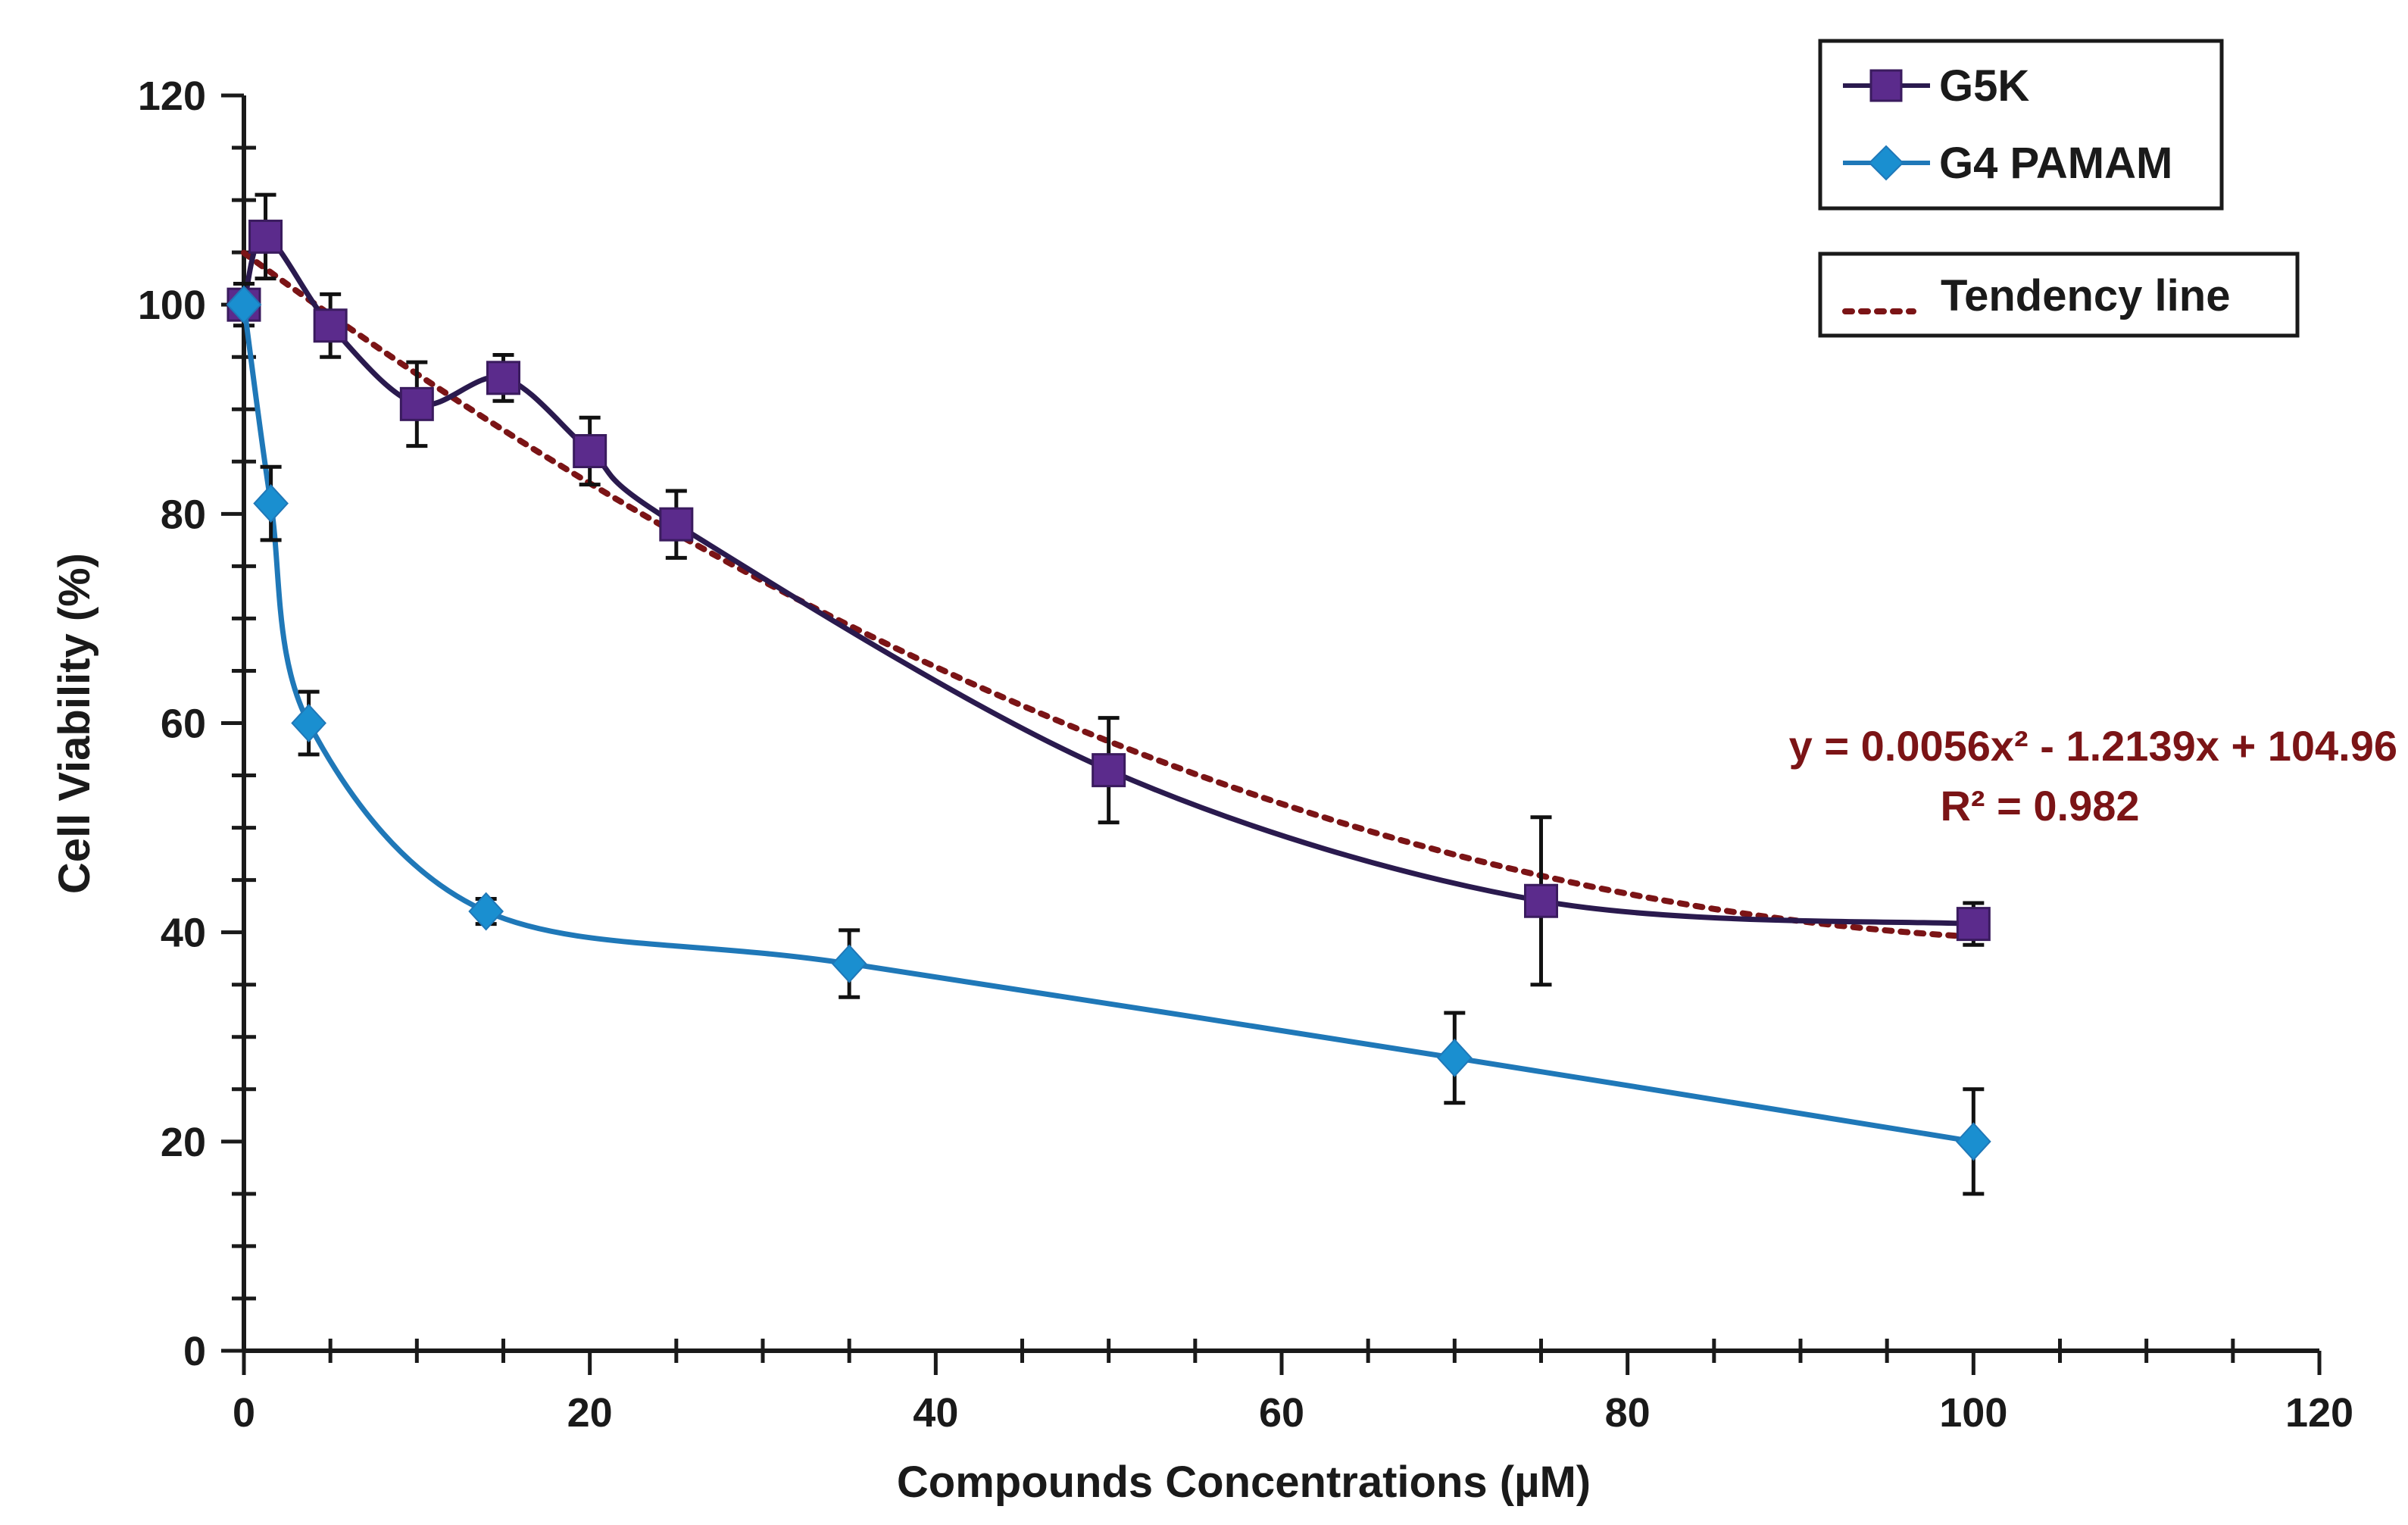  Describe the element at coordinates (183, 724) in the screenshot. I see `y-tick-label: 60` at that location.